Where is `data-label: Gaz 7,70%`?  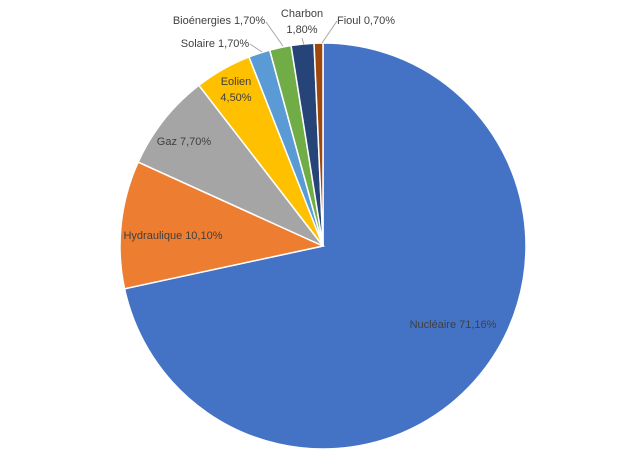
data-label: Gaz 7,70% is located at coordinates (184, 142).